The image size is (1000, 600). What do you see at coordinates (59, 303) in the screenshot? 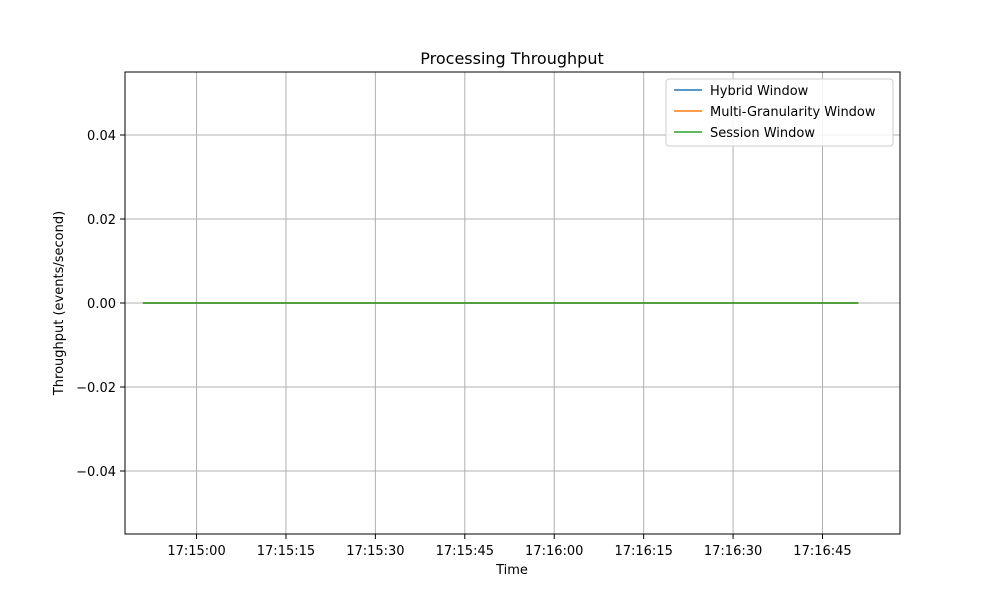
I see `y-axis-label: Throughput (events/second)` at bounding box center [59, 303].